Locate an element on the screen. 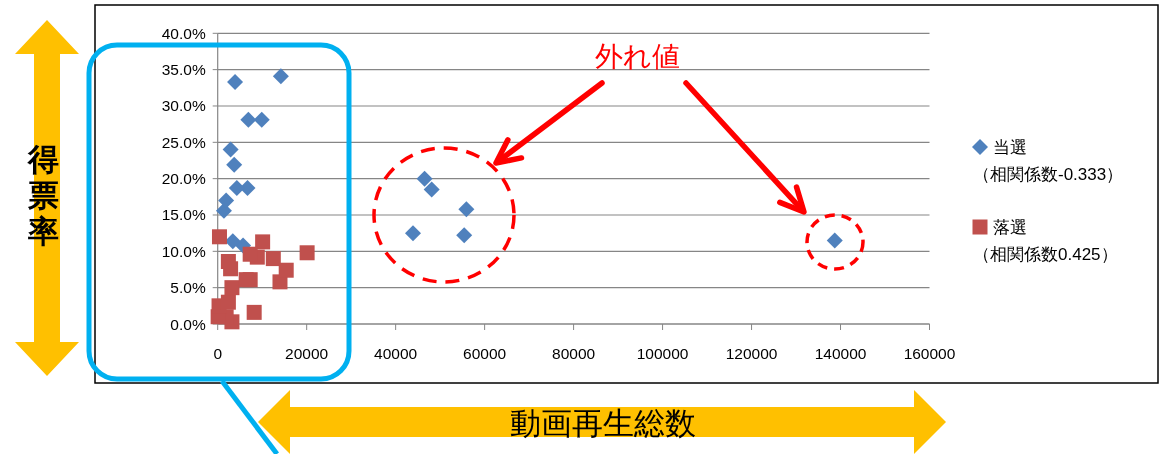  y-tick-label: 20.0% is located at coordinates (183, 179).